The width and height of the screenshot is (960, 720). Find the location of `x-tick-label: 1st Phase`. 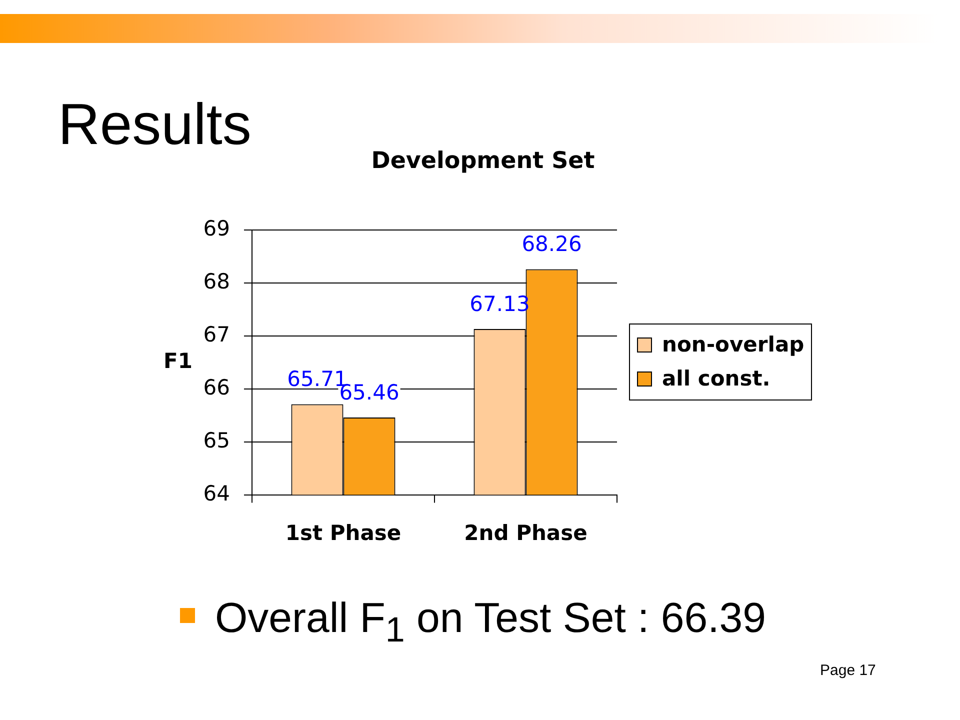

x-tick-label: 1st Phase is located at coordinates (343, 532).